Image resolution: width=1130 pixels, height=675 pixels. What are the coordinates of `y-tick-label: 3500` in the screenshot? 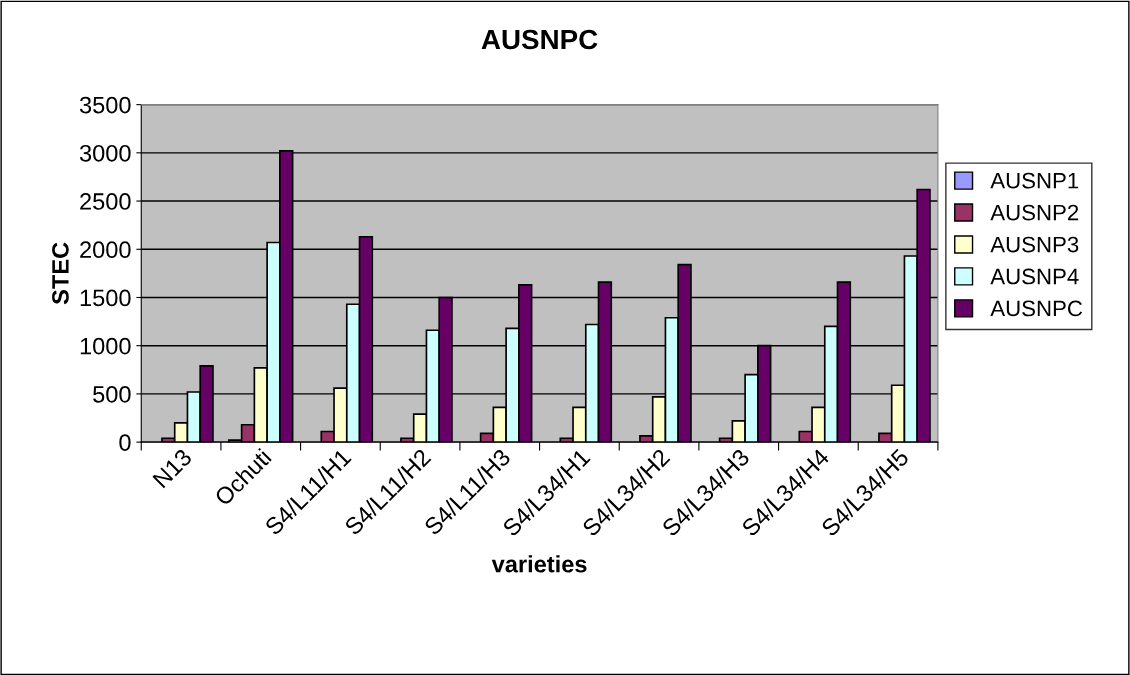 It's located at (105, 105).